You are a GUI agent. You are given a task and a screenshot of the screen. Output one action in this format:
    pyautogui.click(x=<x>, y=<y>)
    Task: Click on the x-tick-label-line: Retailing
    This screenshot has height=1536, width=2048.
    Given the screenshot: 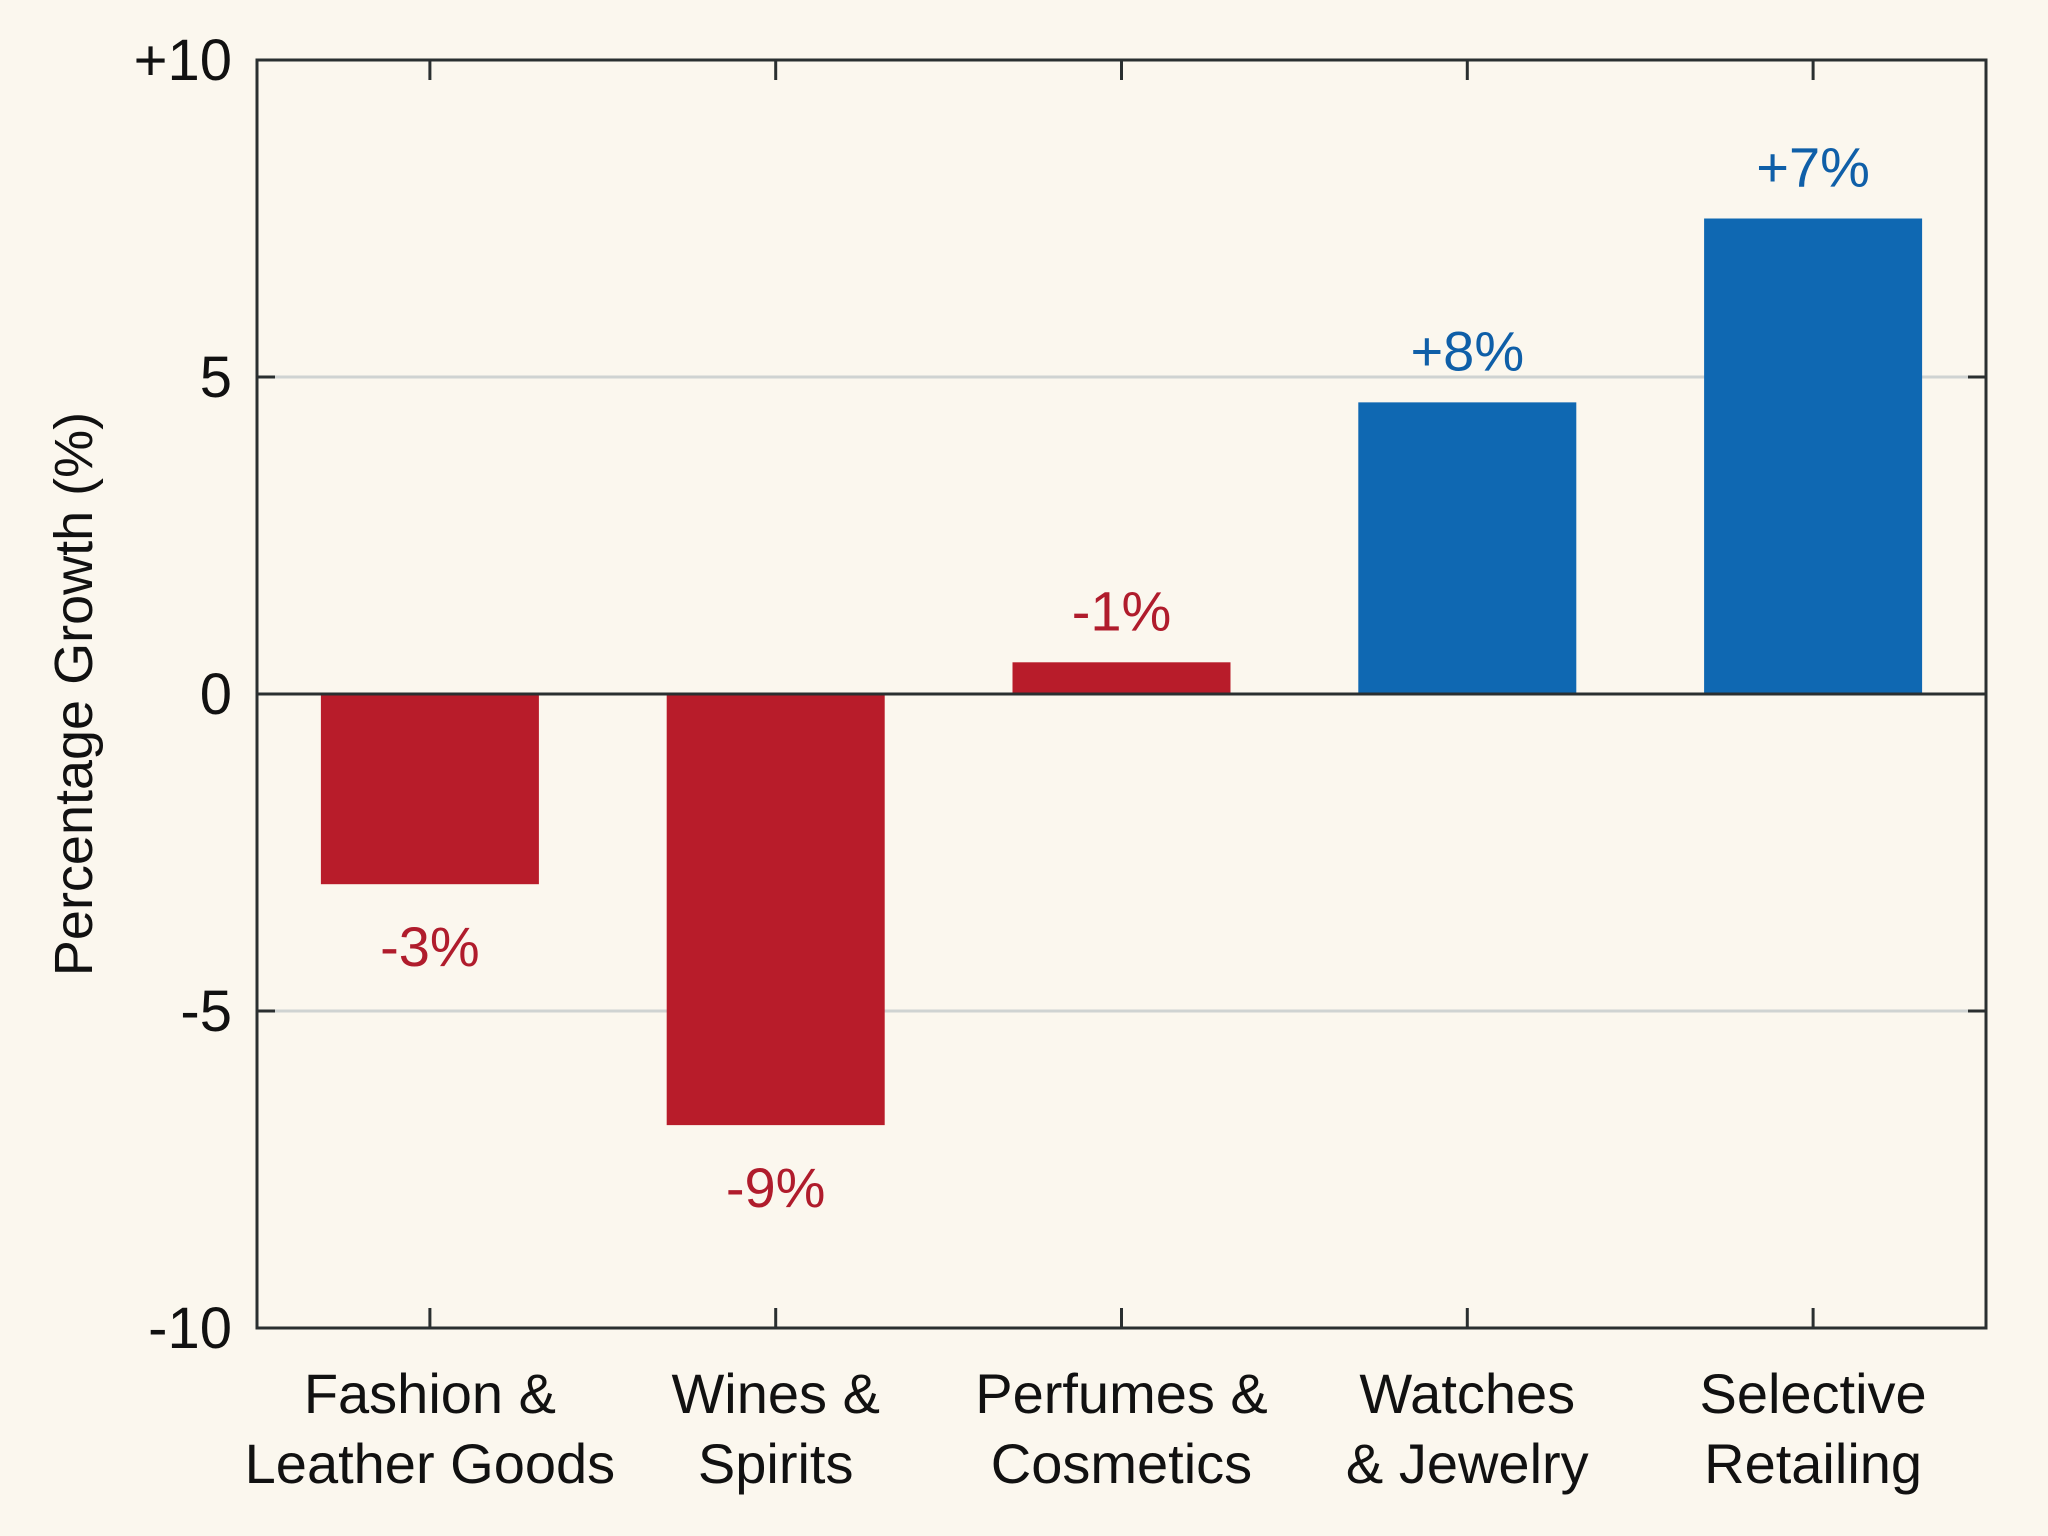 What is the action you would take?
    pyautogui.click(x=1813, y=1463)
    